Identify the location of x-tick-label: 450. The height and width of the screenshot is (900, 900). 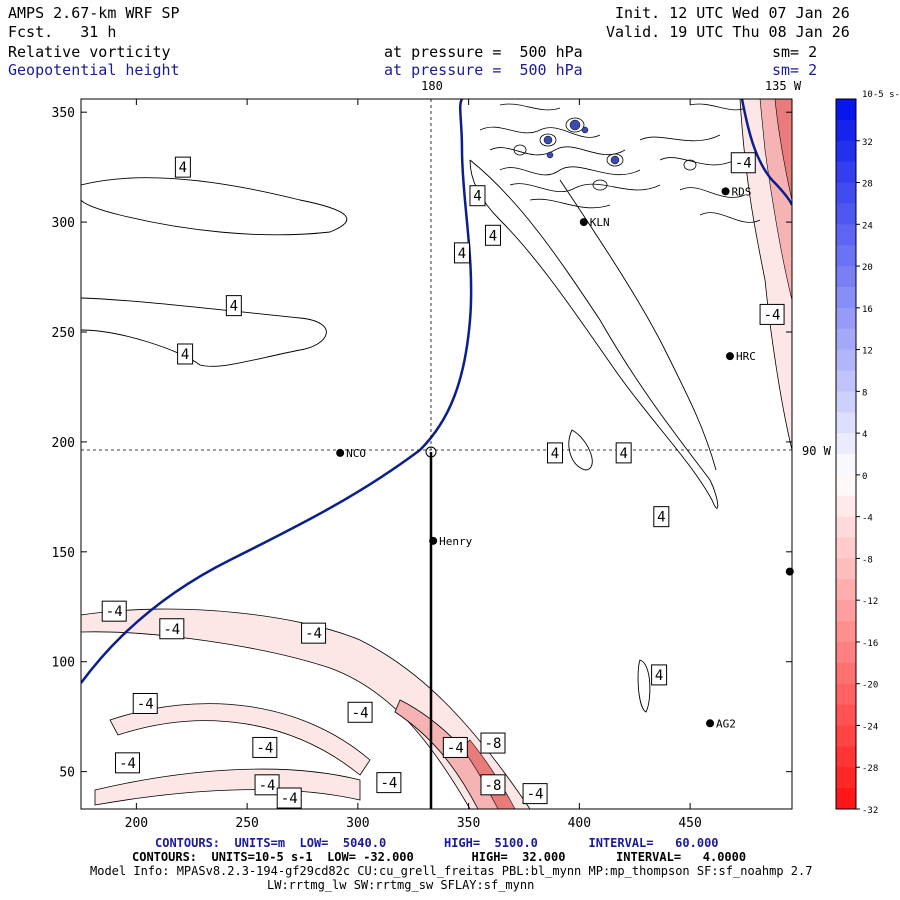
(689, 823).